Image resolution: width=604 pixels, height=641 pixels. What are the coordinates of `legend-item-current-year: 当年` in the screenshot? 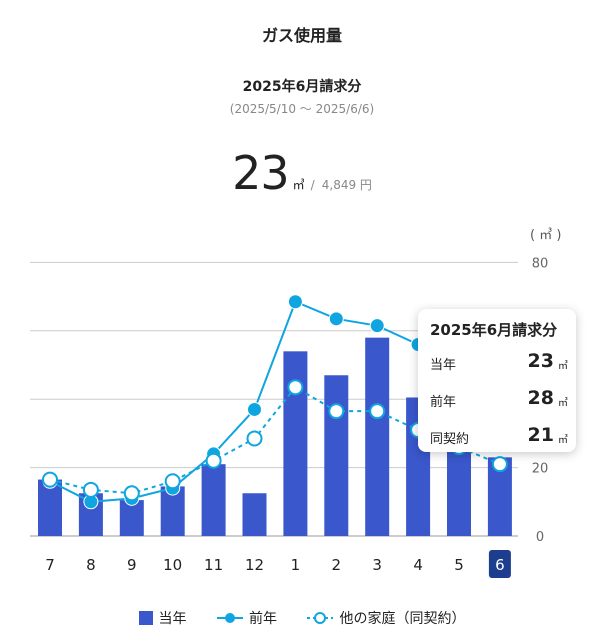 It's located at (162, 618).